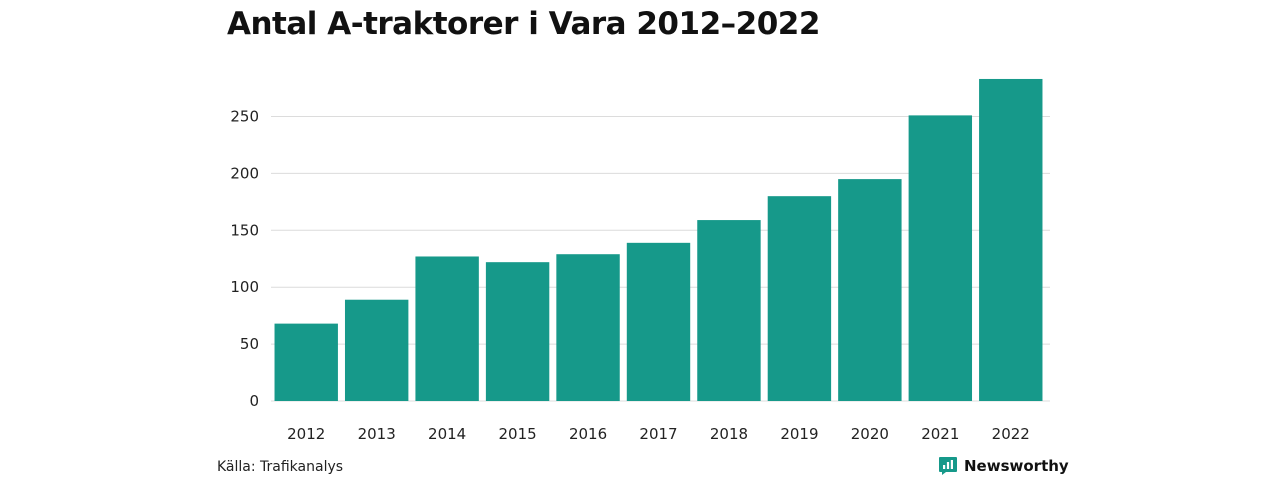 This screenshot has width=1280, height=480. What do you see at coordinates (588, 434) in the screenshot?
I see `x-tick-label: 2016` at bounding box center [588, 434].